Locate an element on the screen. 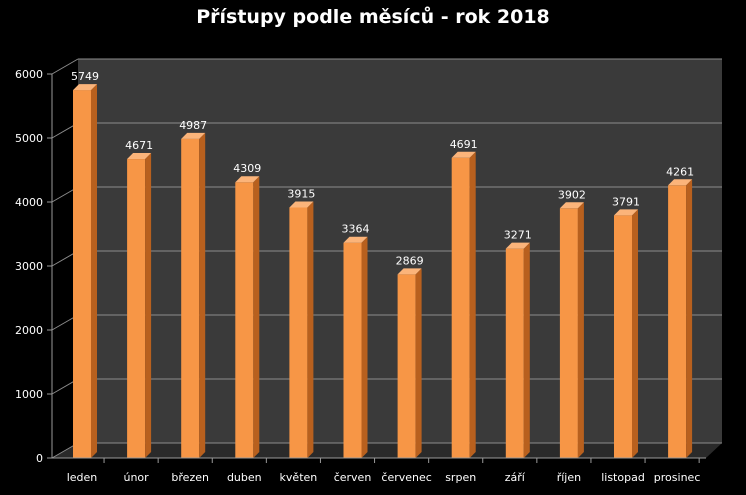 This screenshot has width=746, height=495. x-tick-label: říjen is located at coordinates (569, 477).